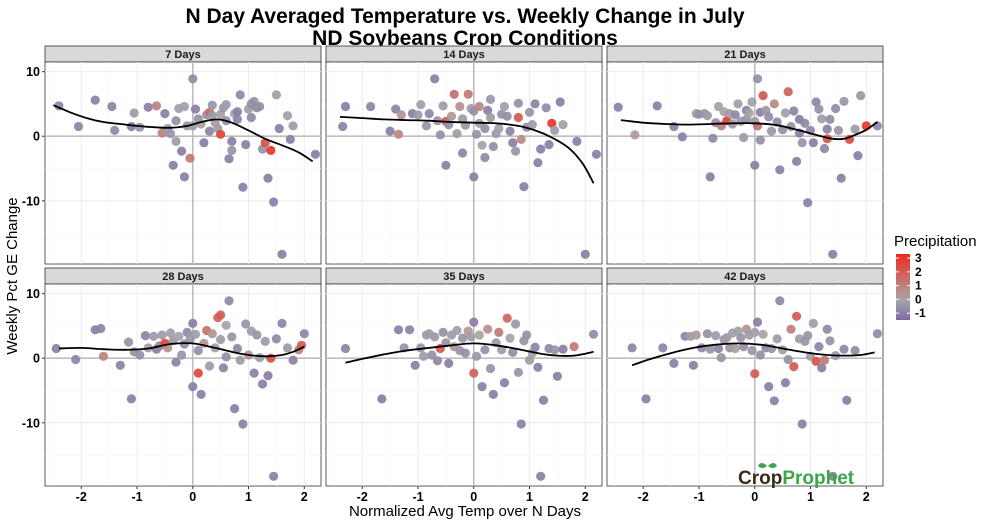  I want to click on facet-panel: 28 Days, so click(183, 377).